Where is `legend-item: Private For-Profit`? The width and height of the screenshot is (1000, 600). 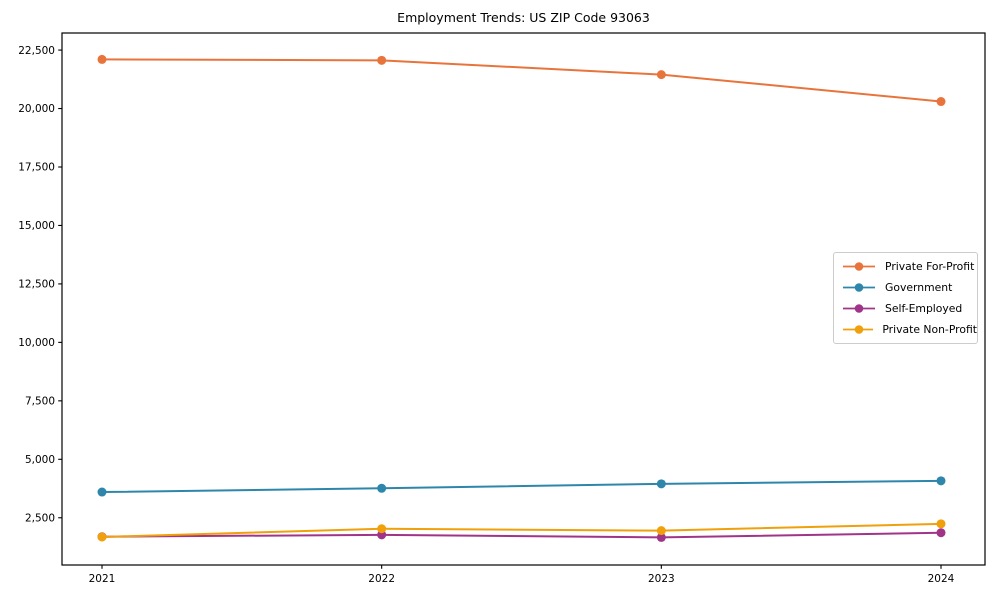
legend-item: Private For-Profit is located at coordinates (909, 266).